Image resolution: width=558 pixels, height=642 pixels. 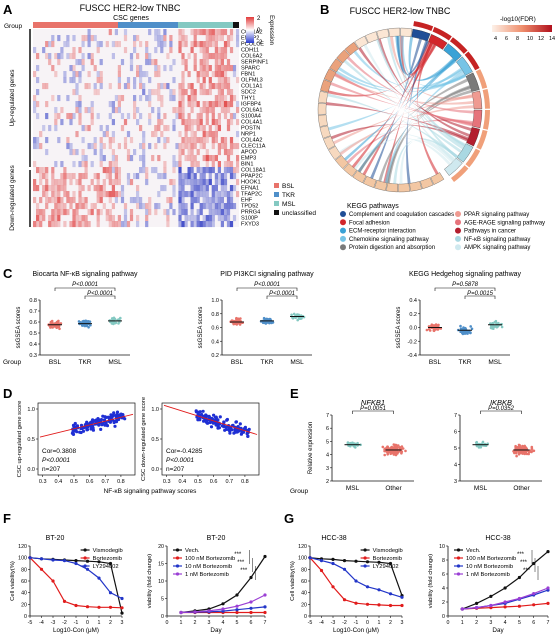 I want to click on gene-label: BIN1, so click(x=247, y=165).